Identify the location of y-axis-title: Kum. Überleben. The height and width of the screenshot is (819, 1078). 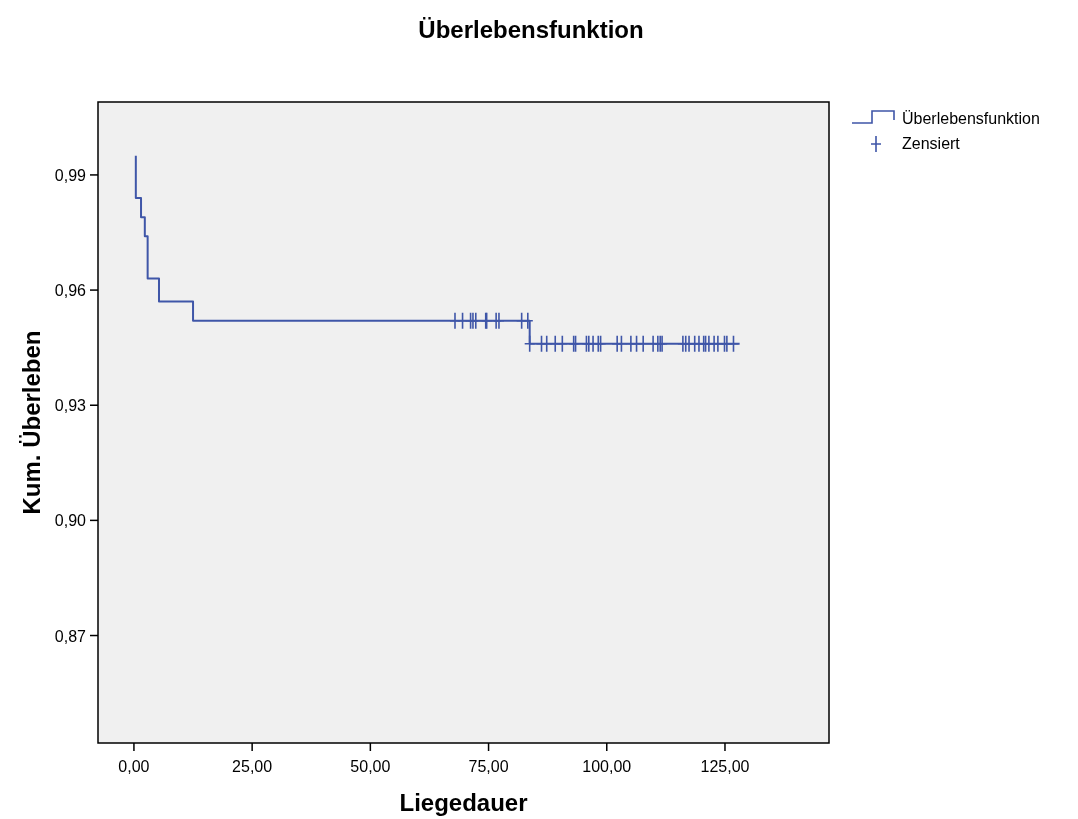
(31, 422).